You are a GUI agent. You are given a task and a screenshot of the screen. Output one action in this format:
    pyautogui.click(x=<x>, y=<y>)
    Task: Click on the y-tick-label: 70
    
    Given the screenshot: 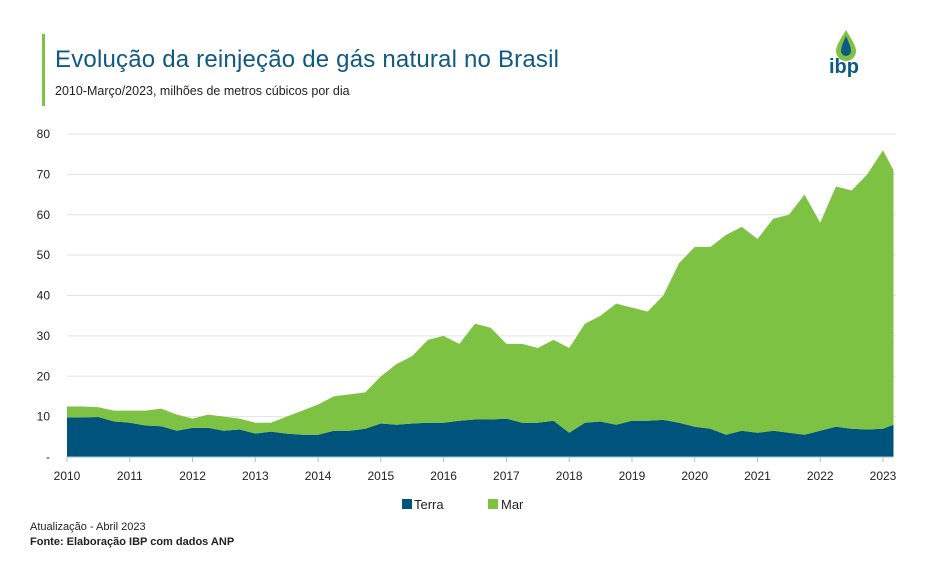 What is the action you would take?
    pyautogui.click(x=44, y=174)
    